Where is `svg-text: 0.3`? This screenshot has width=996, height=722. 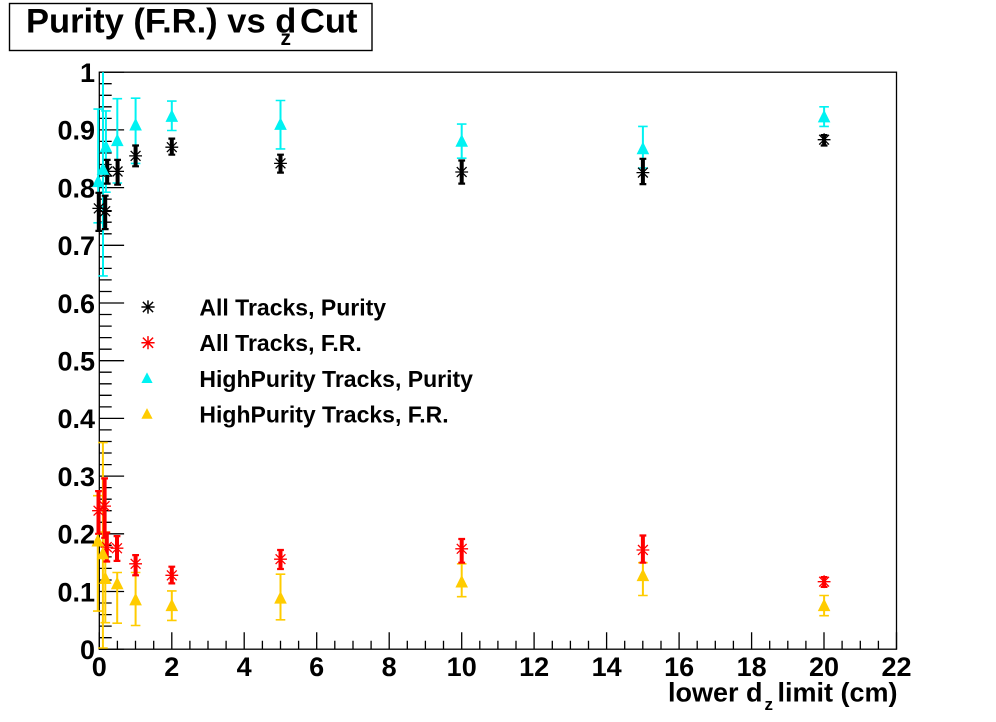
svg-text: 0.3 is located at coordinates (76, 477).